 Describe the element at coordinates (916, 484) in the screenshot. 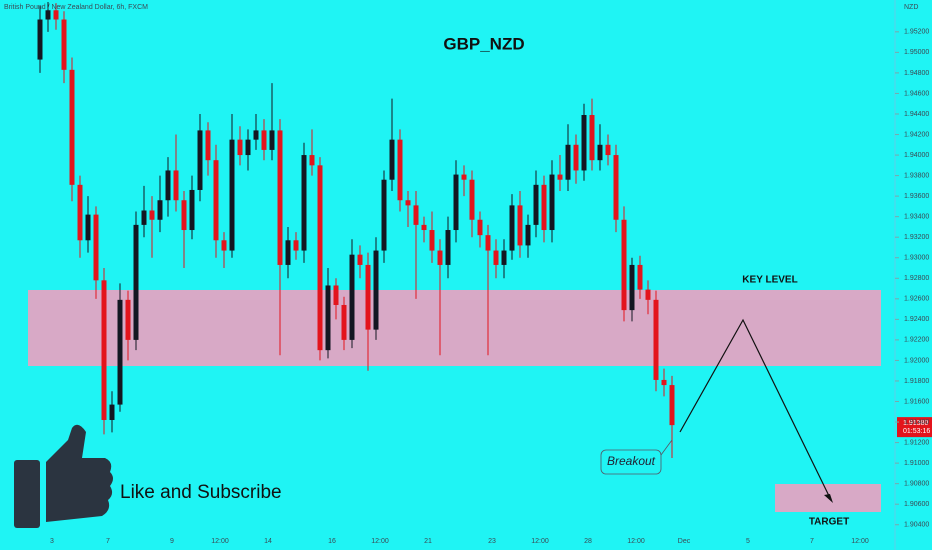

I see `y-tick-label: 1.90800` at that location.